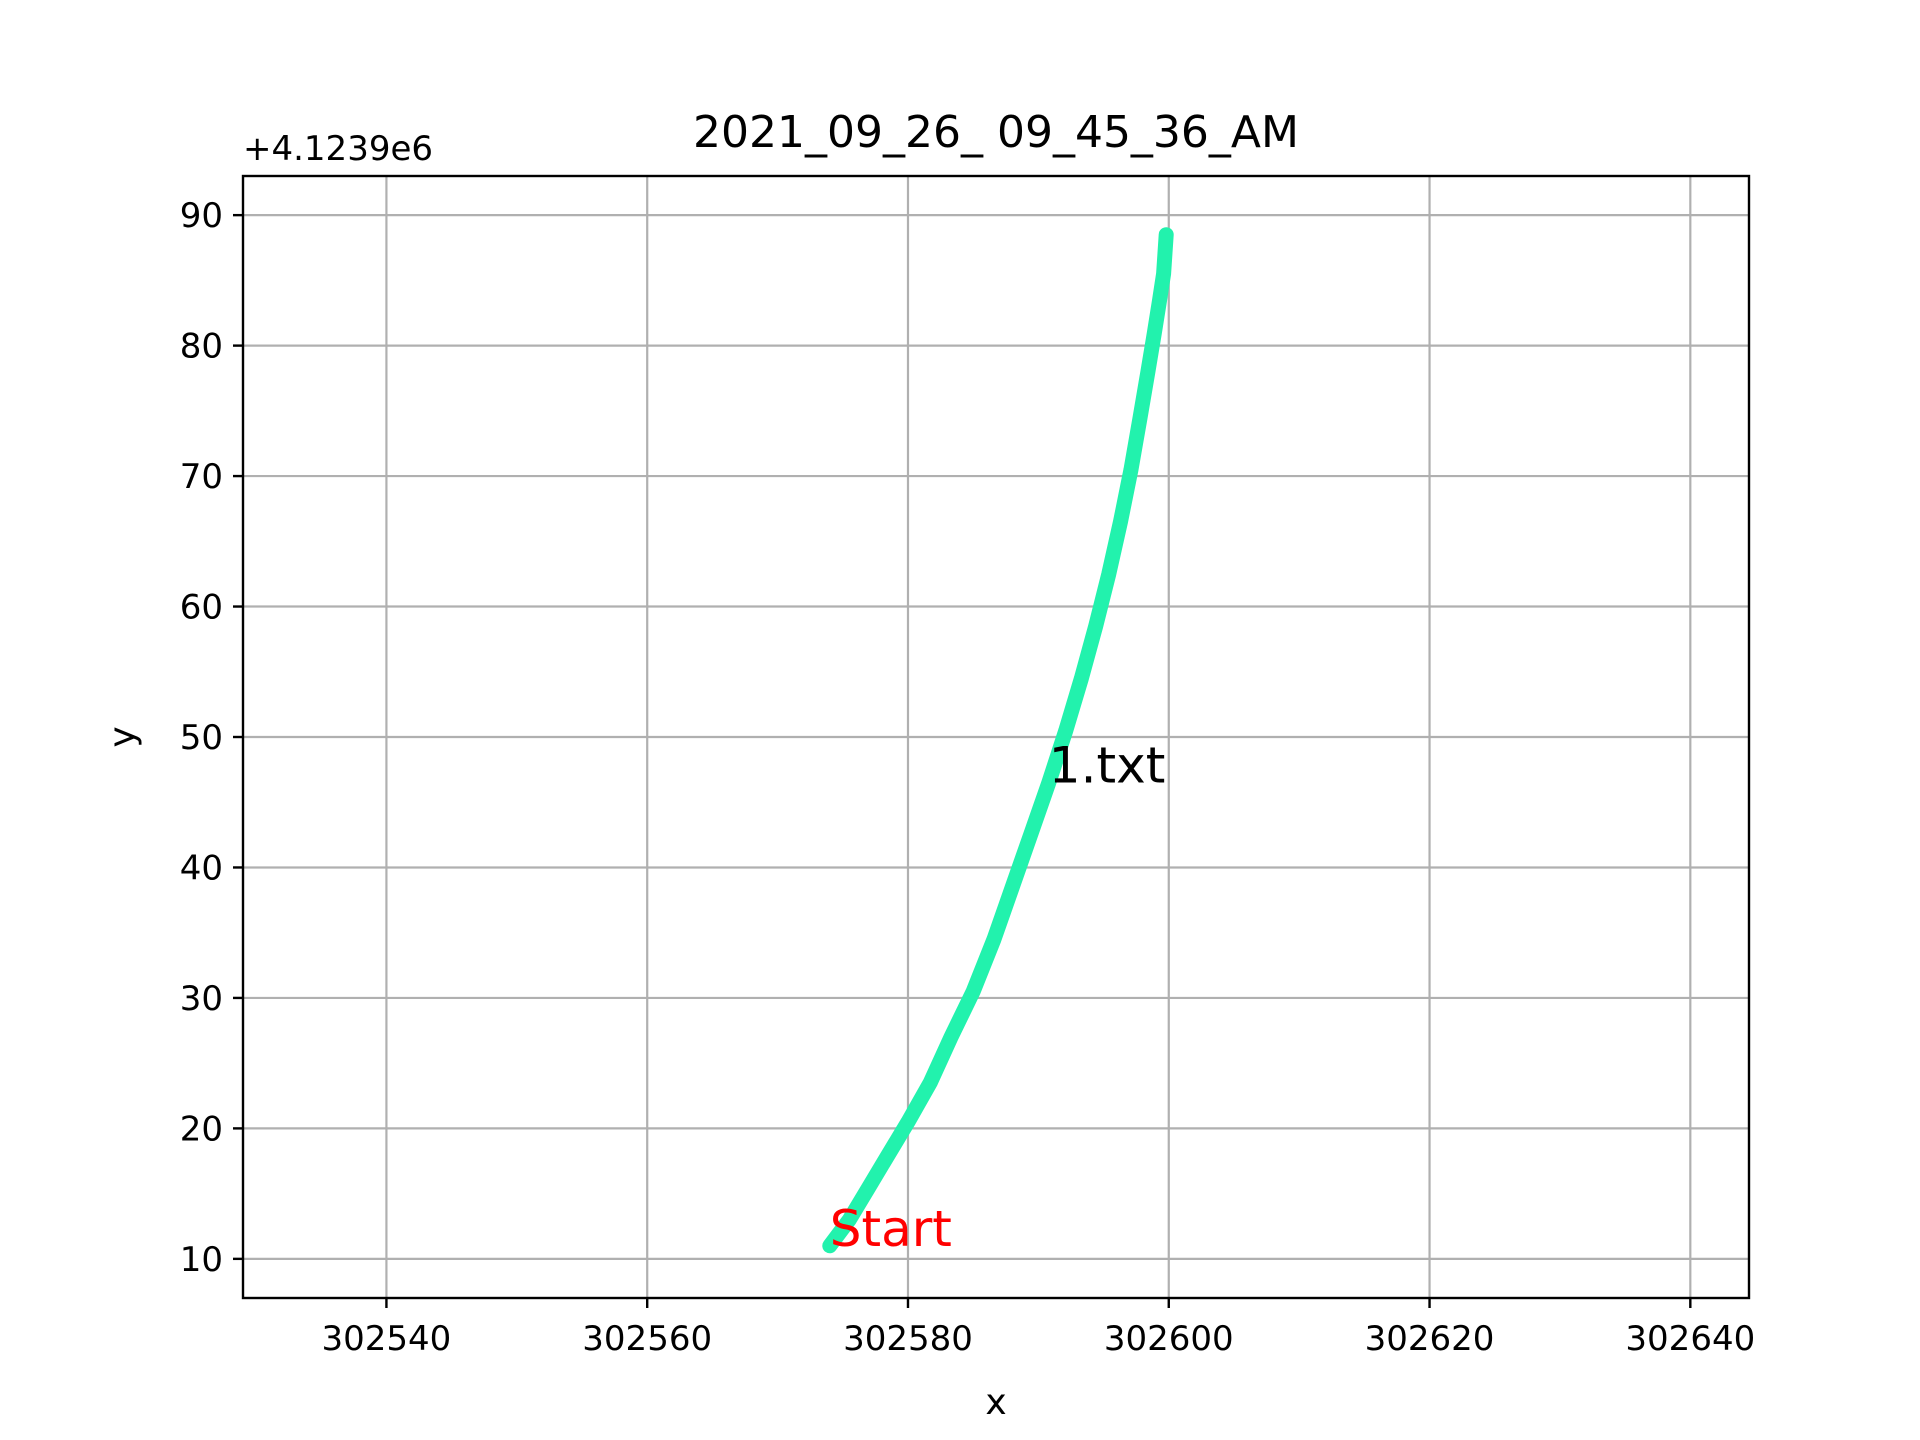 The image size is (1920, 1440). What do you see at coordinates (998, 997) in the screenshot?
I see `annotations: Start 1.txt` at bounding box center [998, 997].